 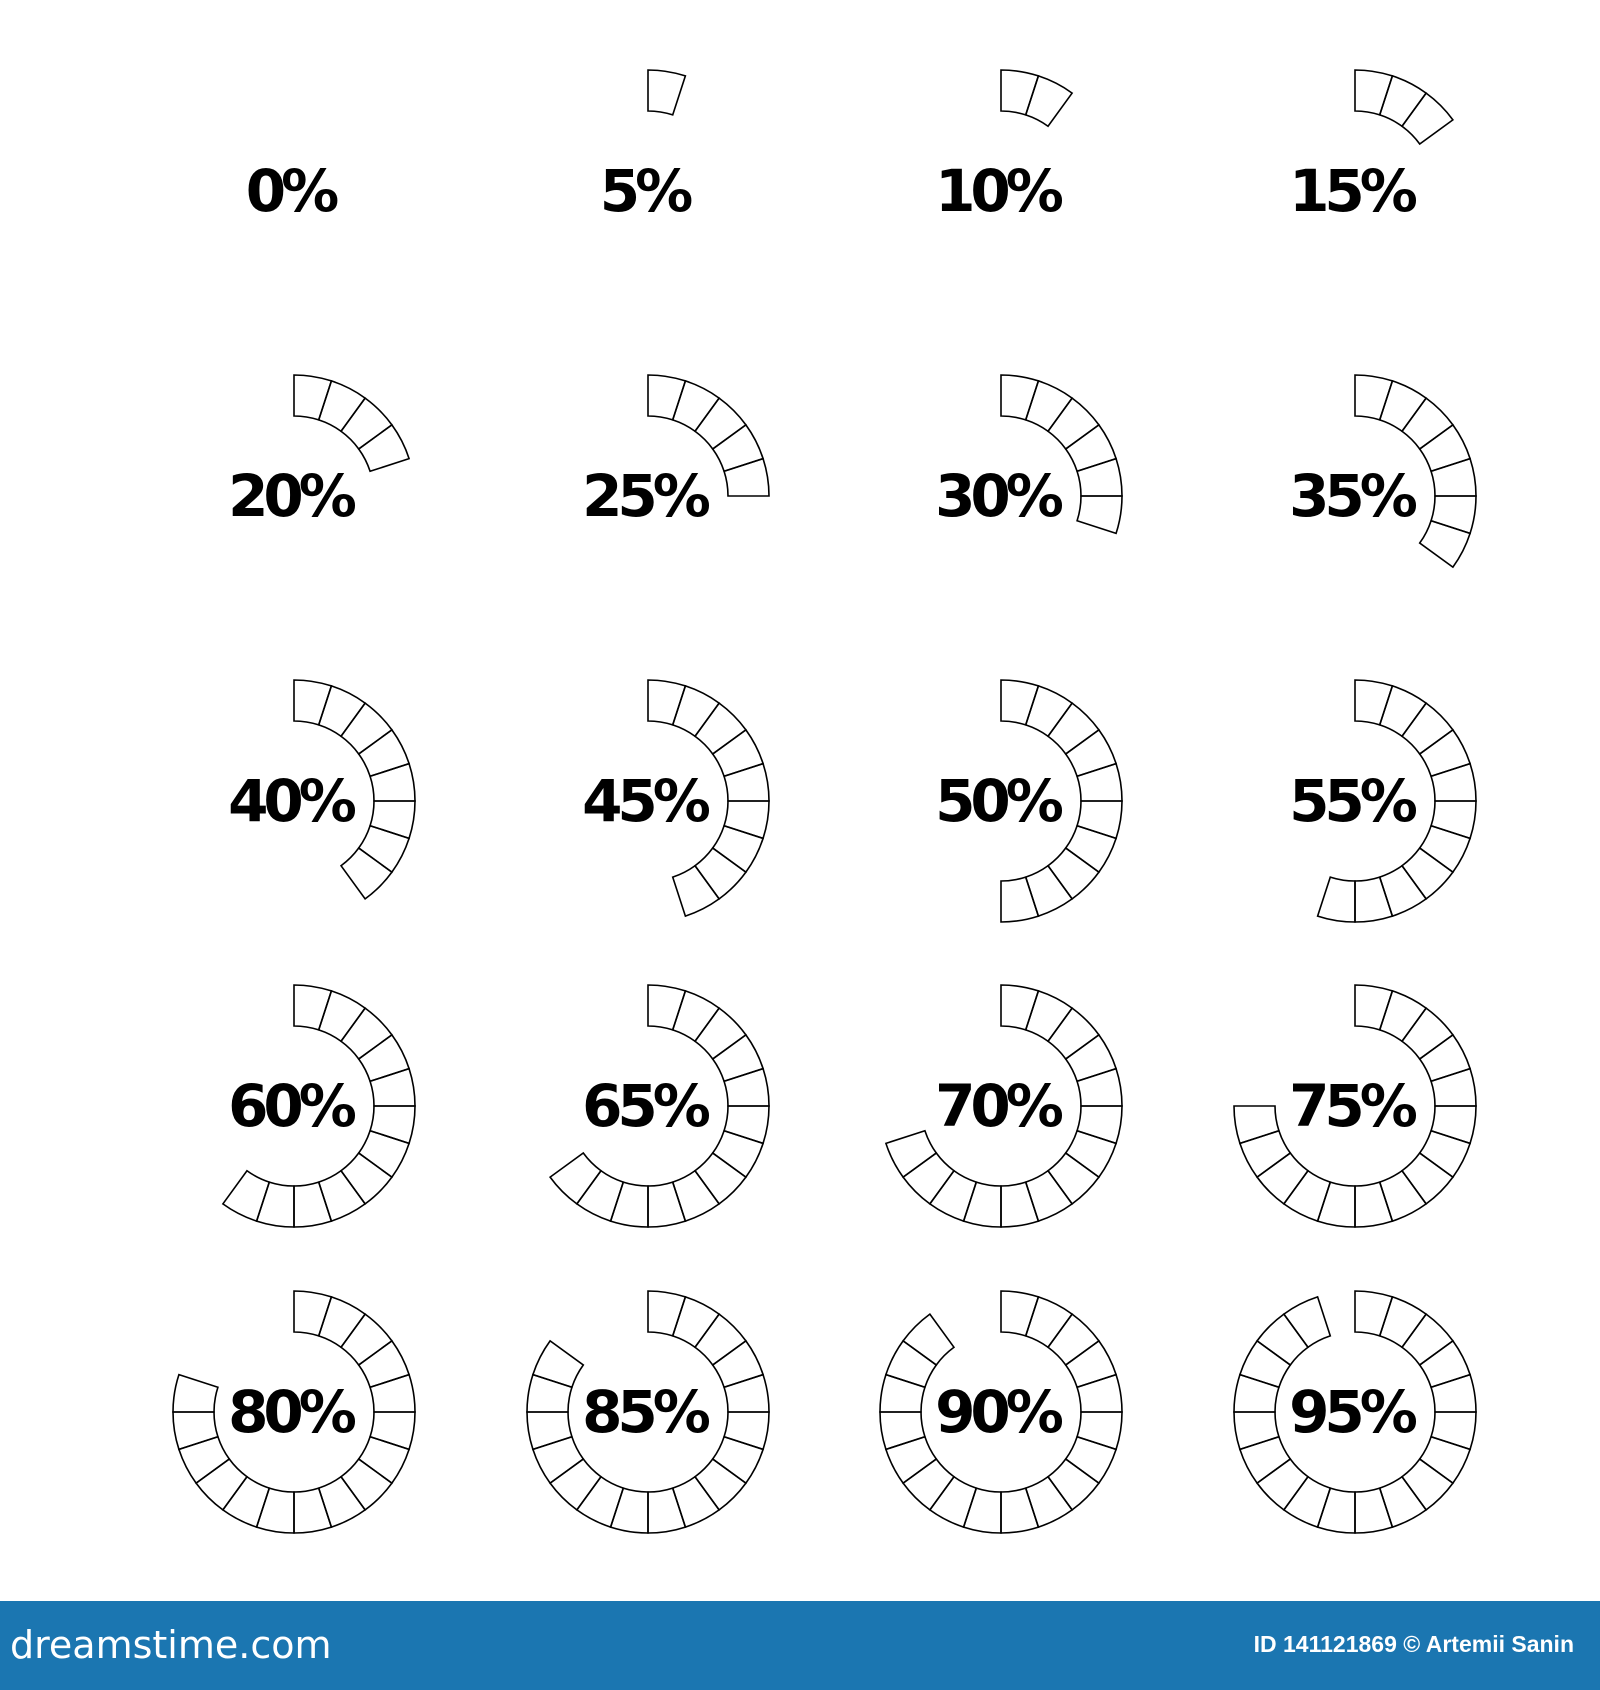 What do you see at coordinates (1353, 801) in the screenshot?
I see `value-label: 55%` at bounding box center [1353, 801].